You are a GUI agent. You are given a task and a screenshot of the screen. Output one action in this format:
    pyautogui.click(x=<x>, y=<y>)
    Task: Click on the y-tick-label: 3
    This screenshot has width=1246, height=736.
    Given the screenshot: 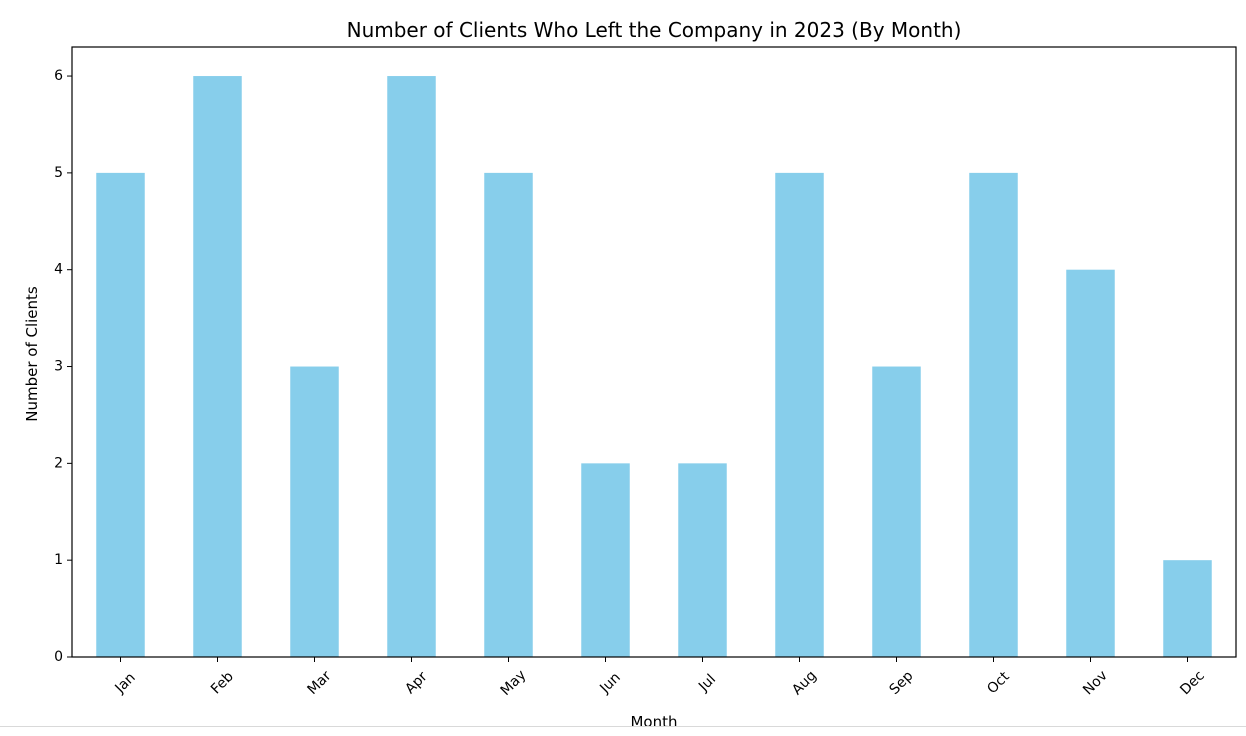 What is the action you would take?
    pyautogui.click(x=58, y=367)
    